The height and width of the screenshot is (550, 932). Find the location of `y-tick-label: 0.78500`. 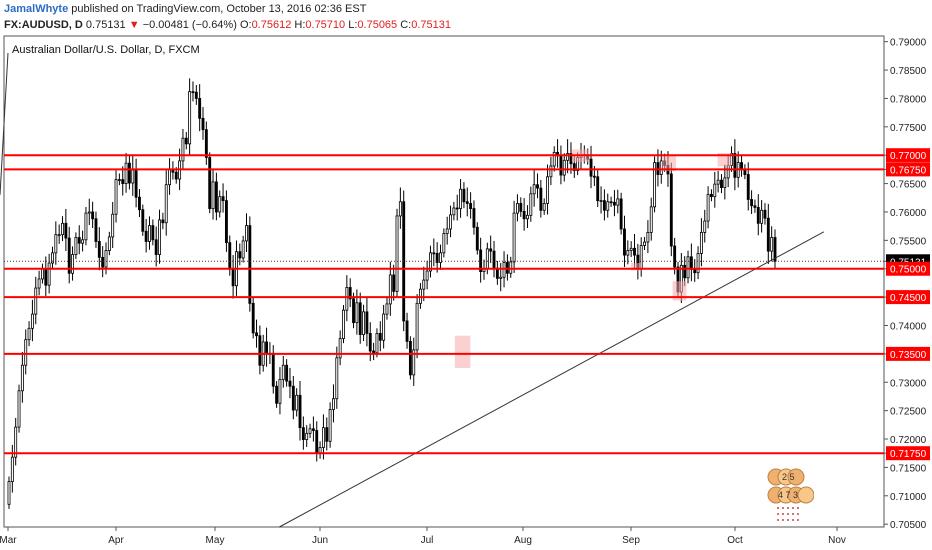

y-tick-label: 0.78500 is located at coordinates (908, 71).